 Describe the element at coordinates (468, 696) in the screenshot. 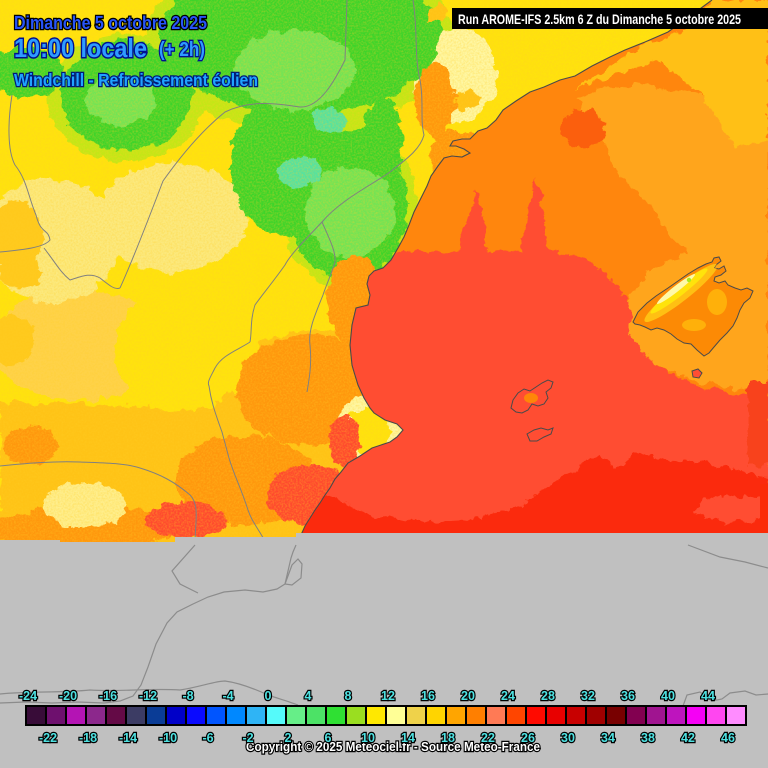

I see `svg-text: 20` at that location.